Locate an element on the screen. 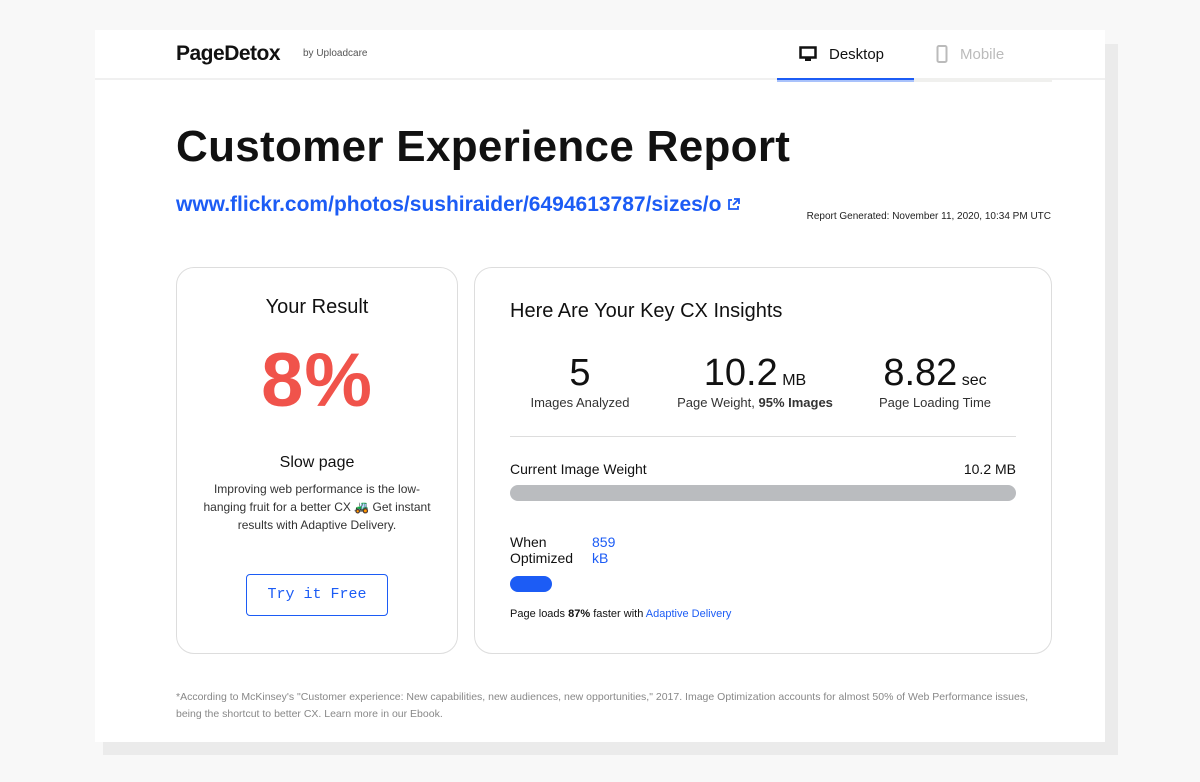 This screenshot has height=782, width=1200. insights-heading: Here Are Your Key CX Insights is located at coordinates (646, 311).